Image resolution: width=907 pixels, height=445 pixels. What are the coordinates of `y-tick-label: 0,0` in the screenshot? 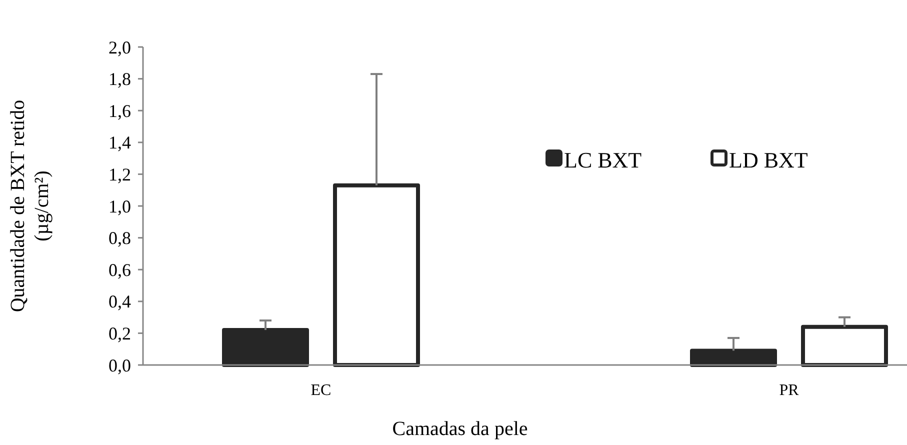 It's located at (119, 365).